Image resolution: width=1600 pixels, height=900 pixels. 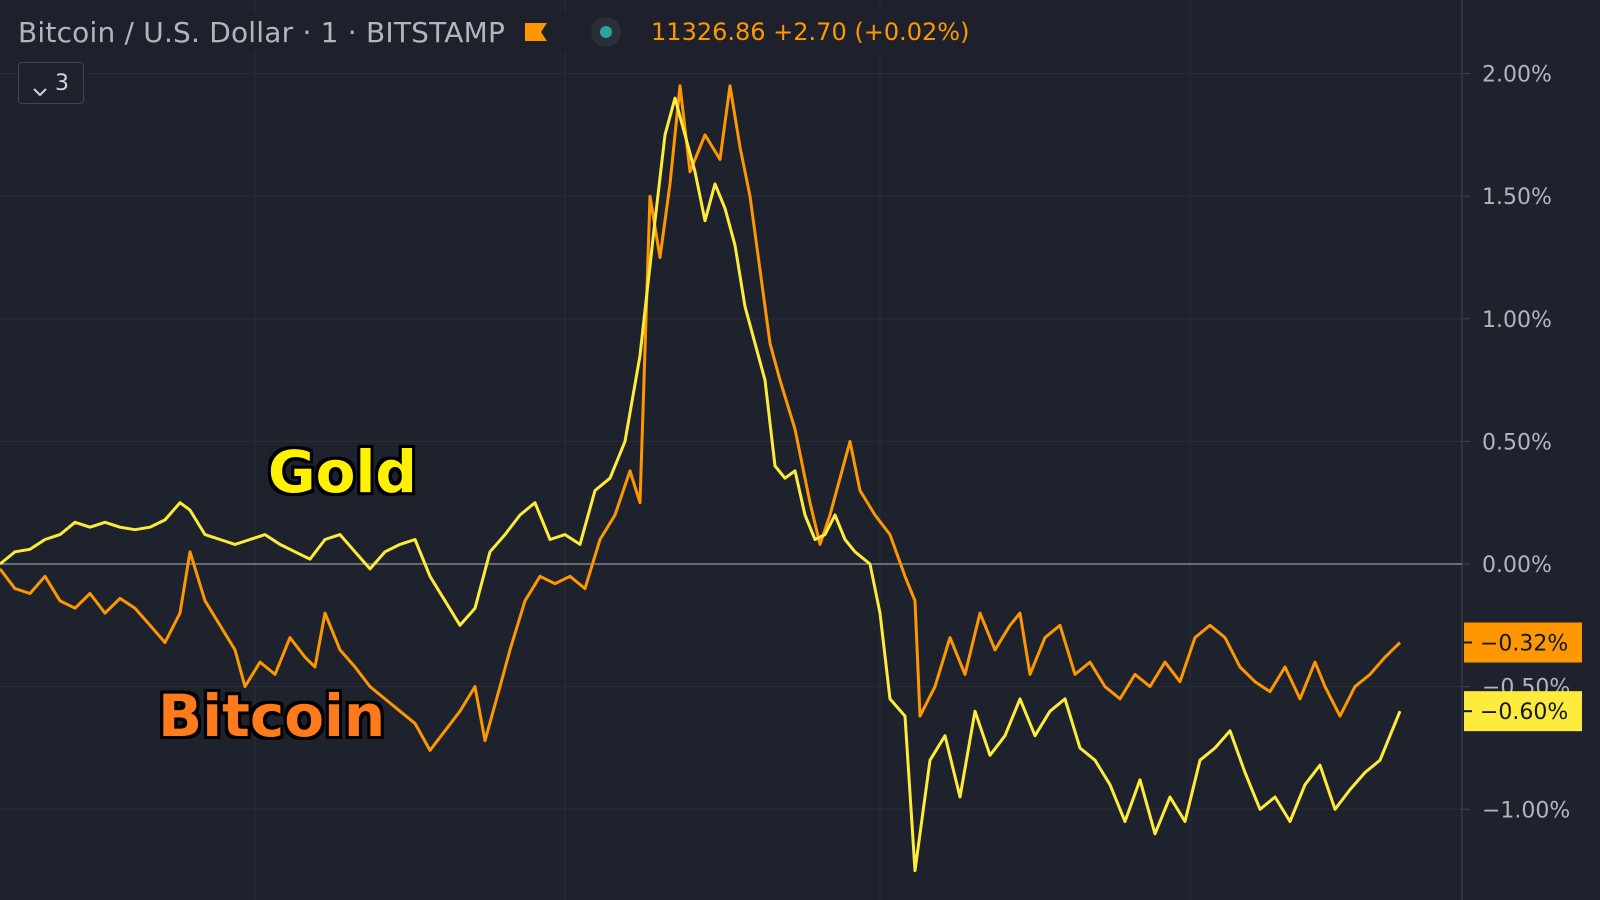 I want to click on chevron-down-icon, so click(x=40, y=87).